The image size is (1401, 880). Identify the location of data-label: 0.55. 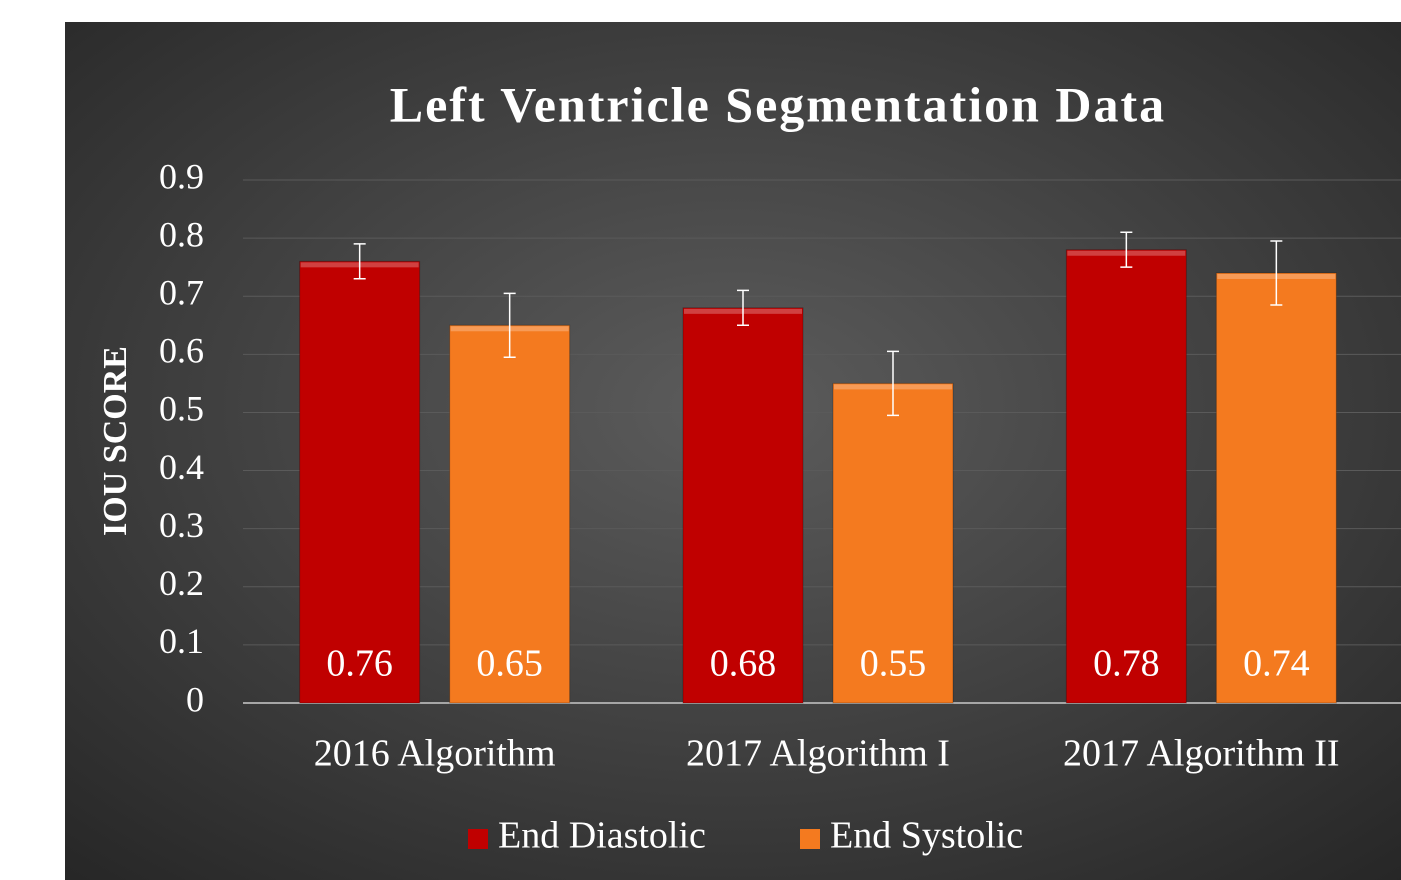
(893, 664).